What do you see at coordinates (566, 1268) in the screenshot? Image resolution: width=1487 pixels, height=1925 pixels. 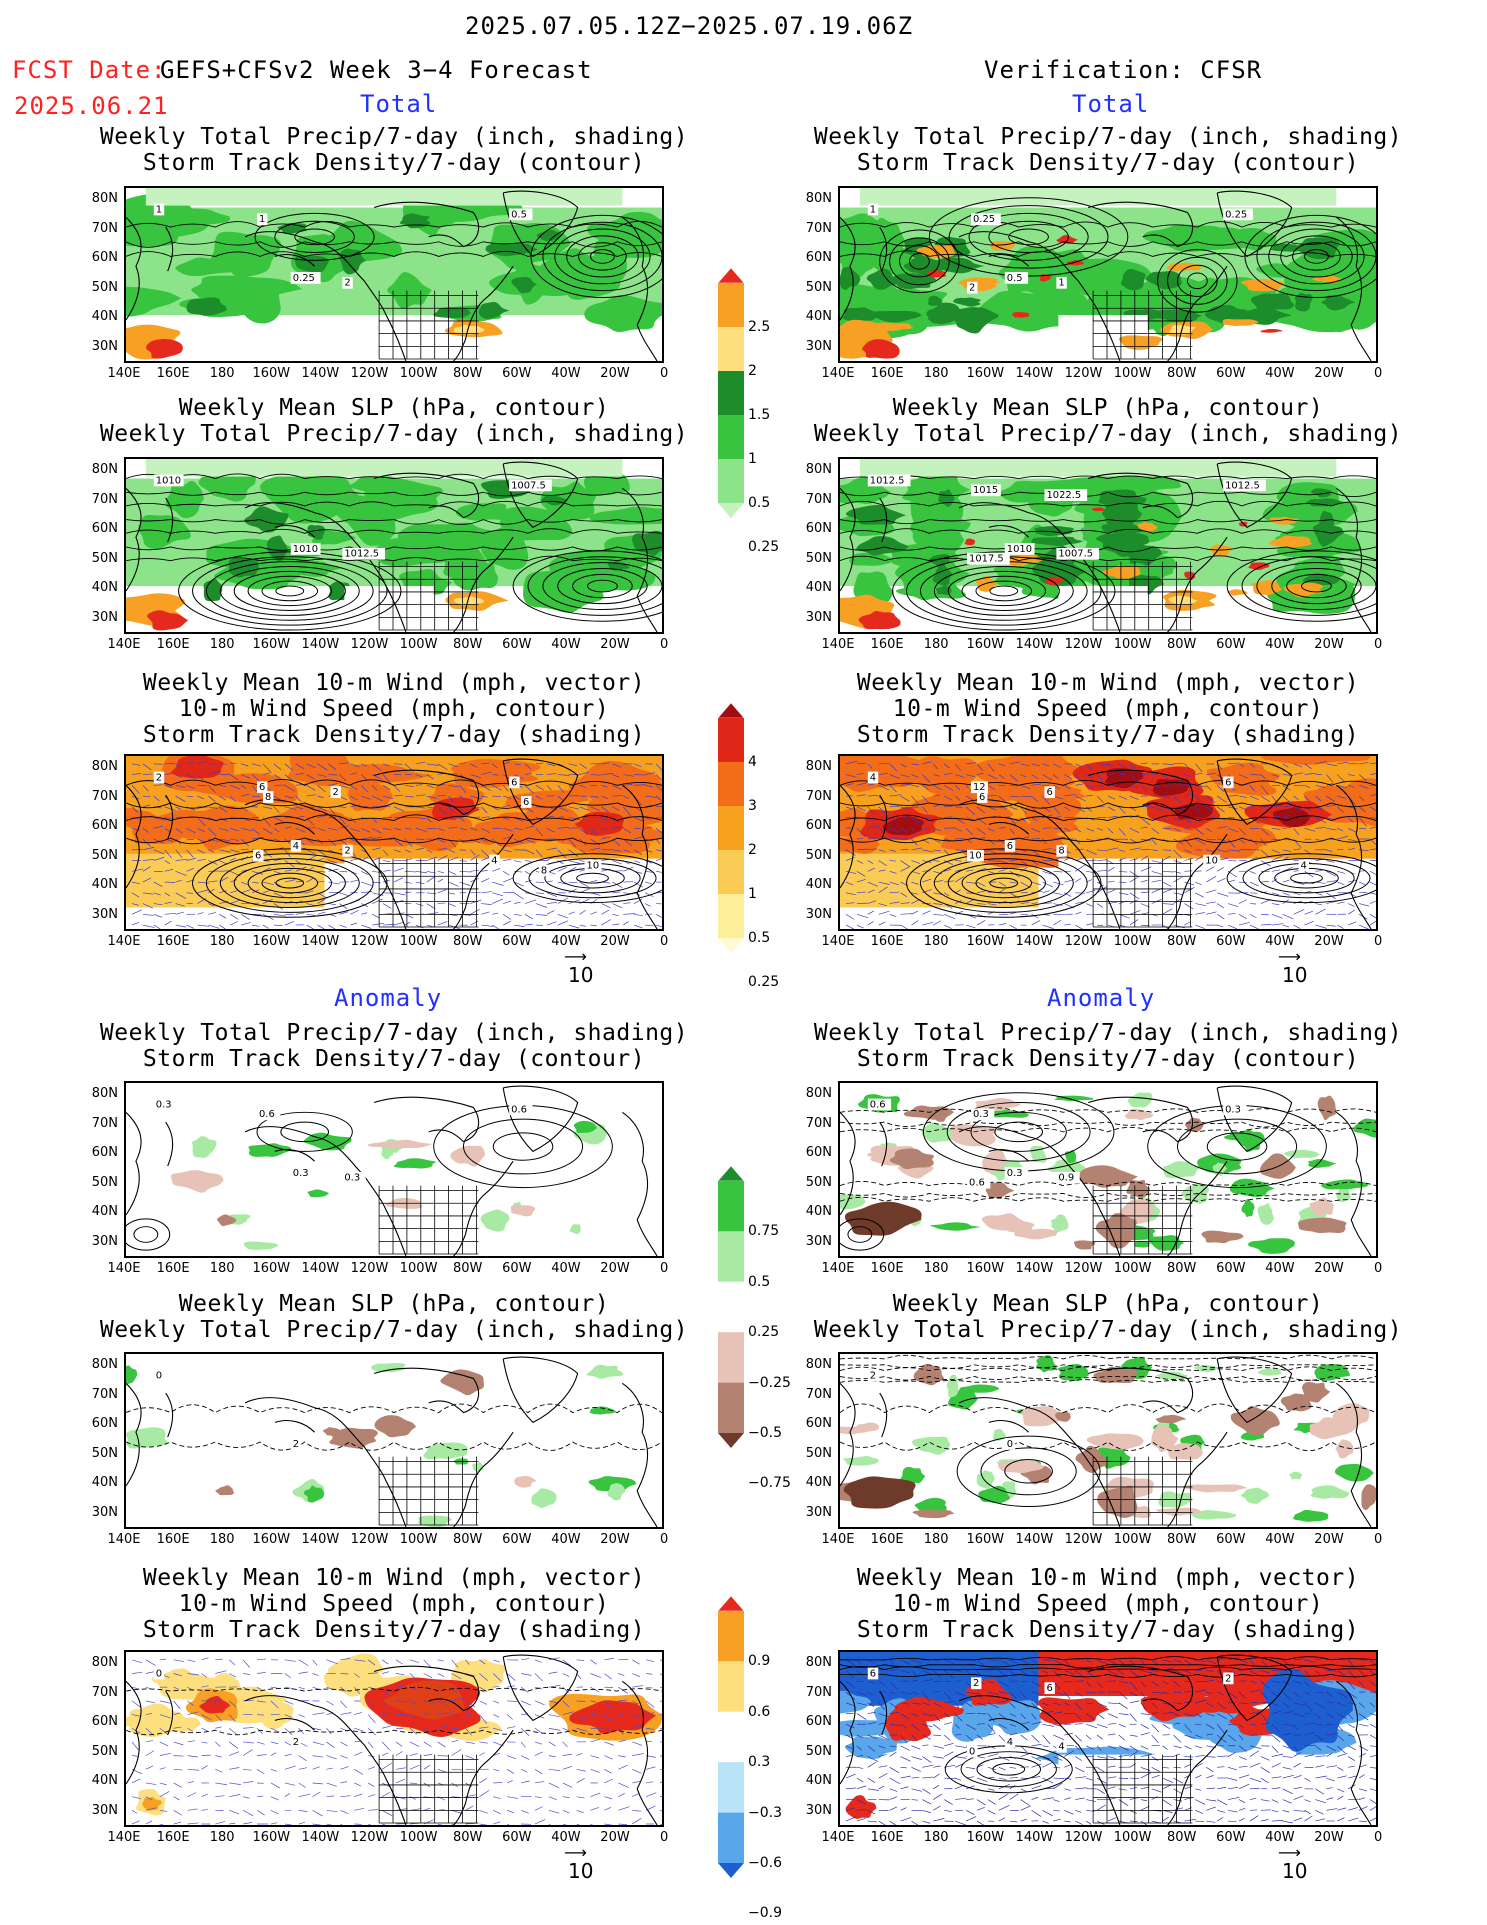 I see `lon-label: 40W` at bounding box center [566, 1268].